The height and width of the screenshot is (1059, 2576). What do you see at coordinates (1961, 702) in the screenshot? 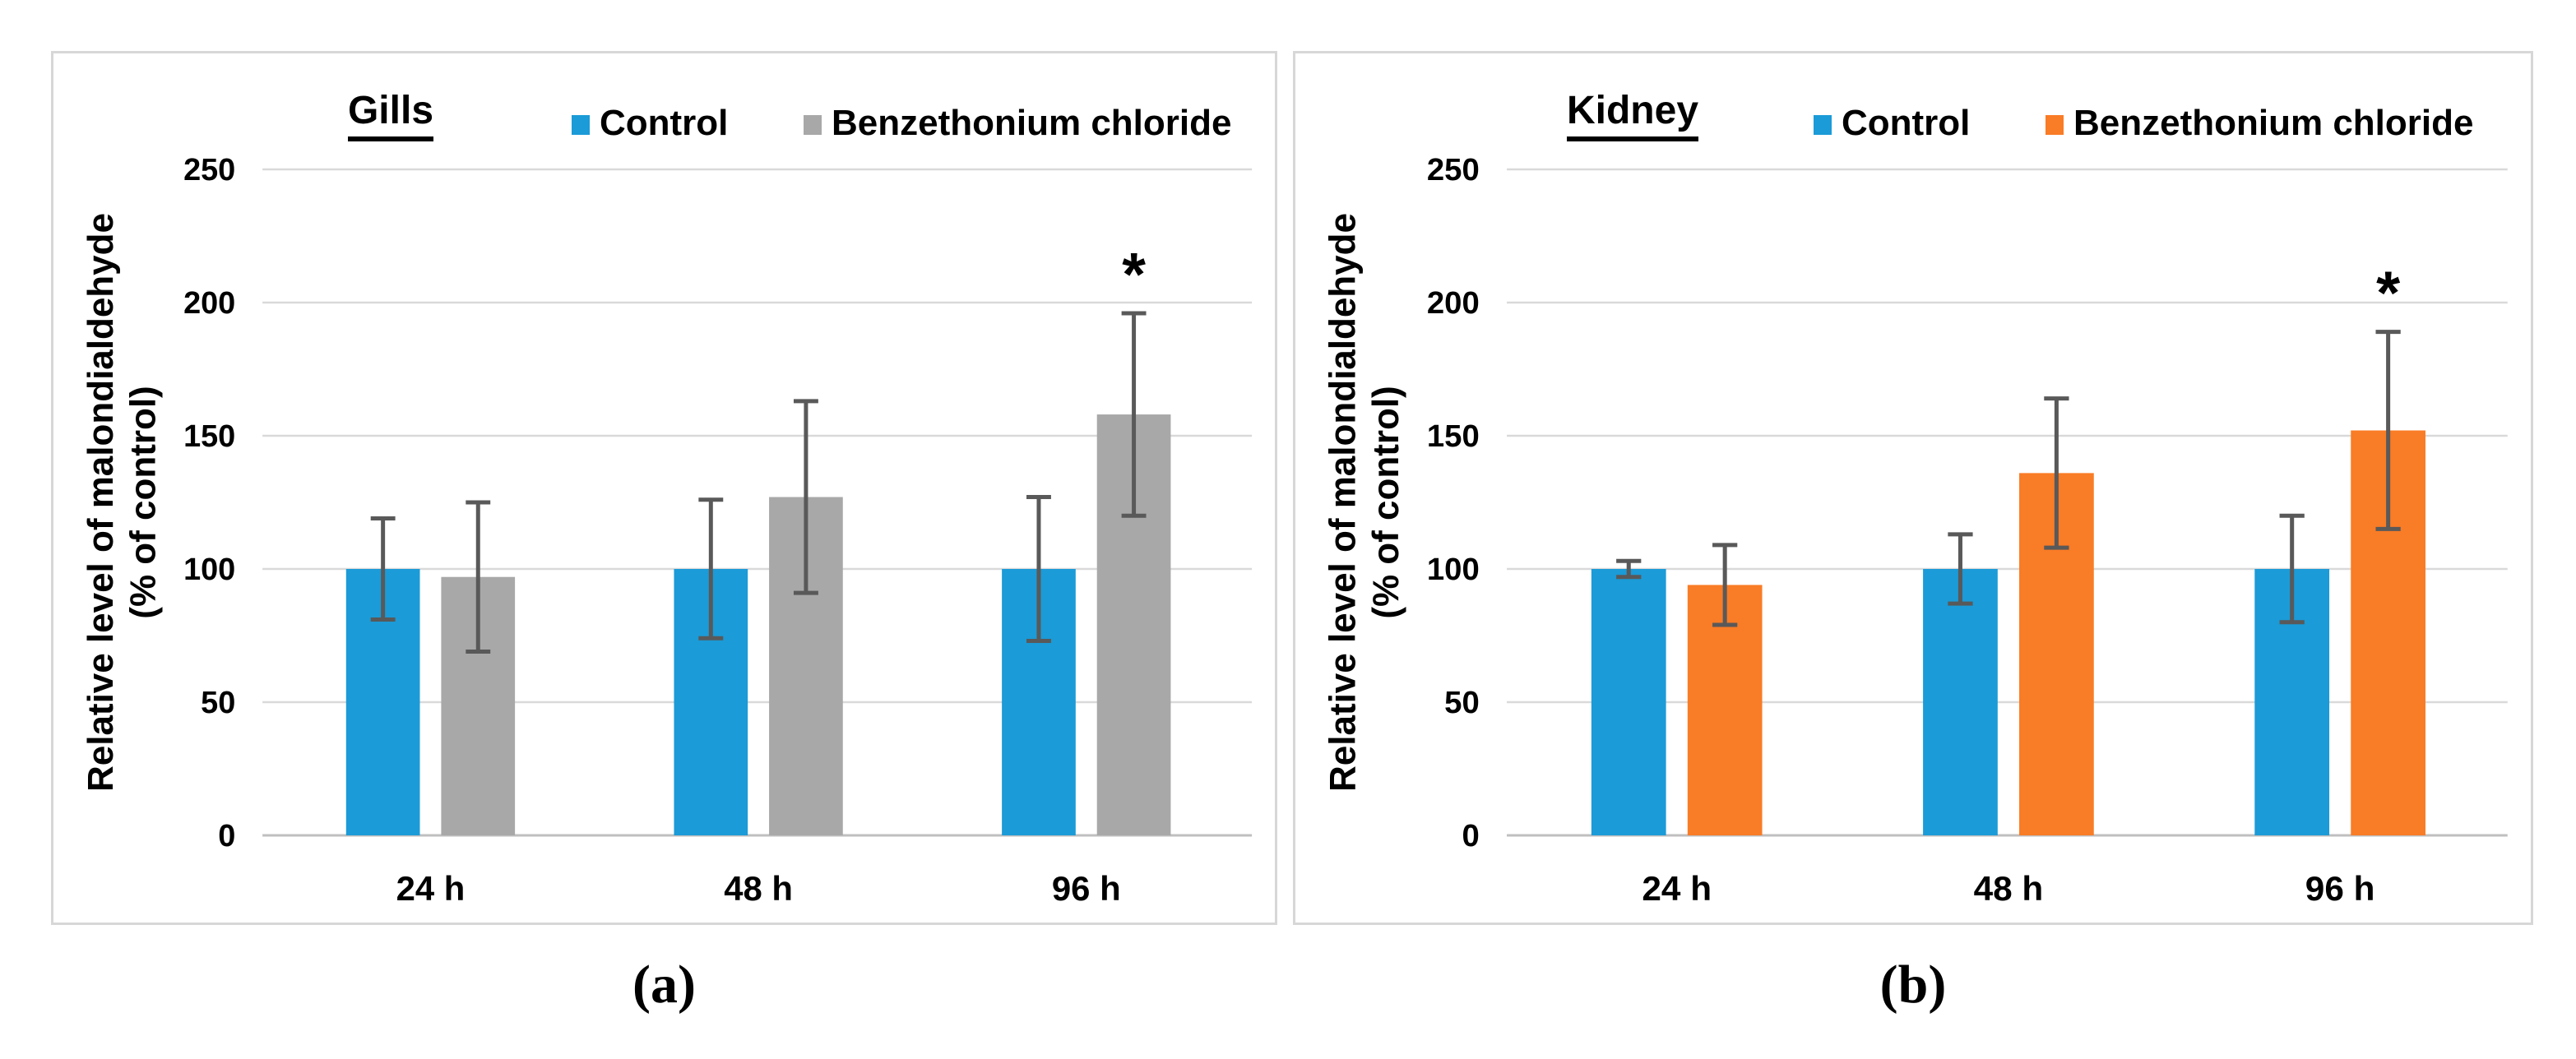
I see `bar-control-48h` at bounding box center [1961, 702].